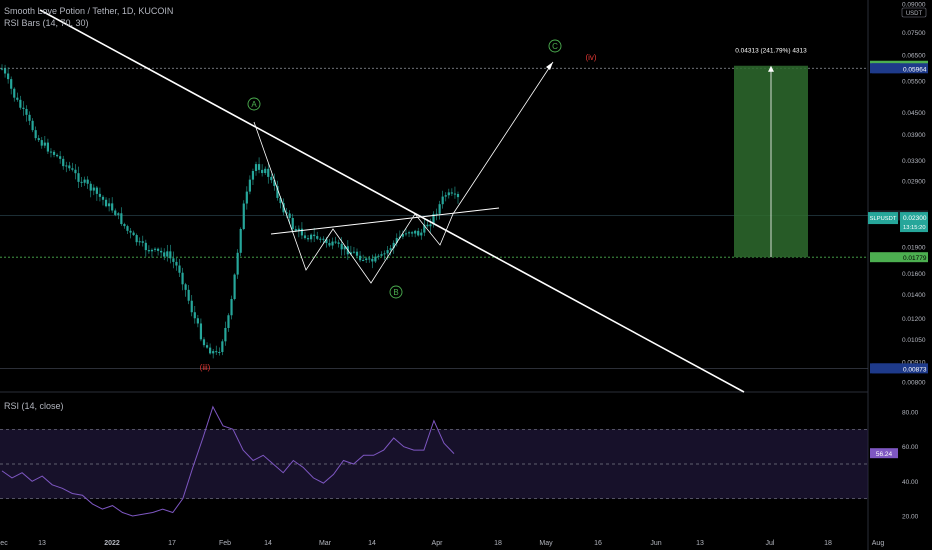 Image resolution: width=932 pixels, height=550 pixels. I want to click on rsi-axis-tick-label: 40.00, so click(910, 482).